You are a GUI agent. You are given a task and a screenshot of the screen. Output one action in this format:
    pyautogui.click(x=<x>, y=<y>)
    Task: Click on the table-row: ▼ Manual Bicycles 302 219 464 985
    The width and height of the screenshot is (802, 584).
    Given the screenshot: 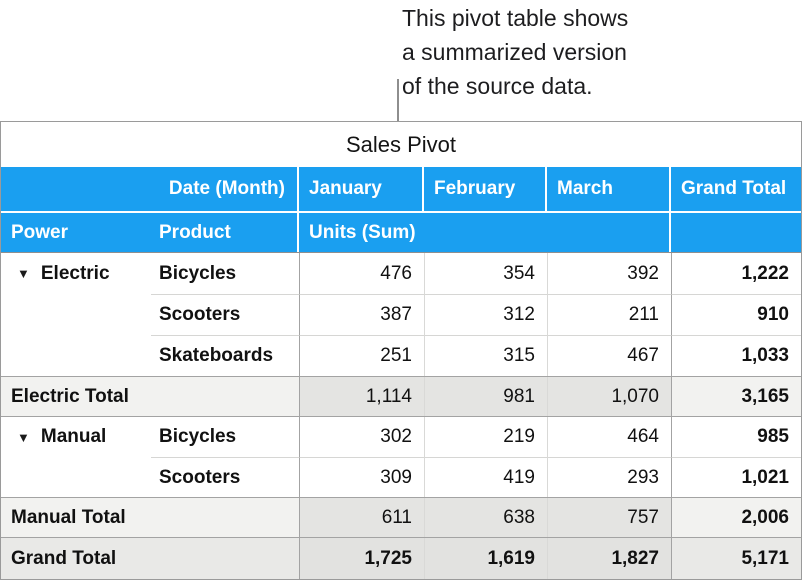 What is the action you would take?
    pyautogui.click(x=401, y=437)
    